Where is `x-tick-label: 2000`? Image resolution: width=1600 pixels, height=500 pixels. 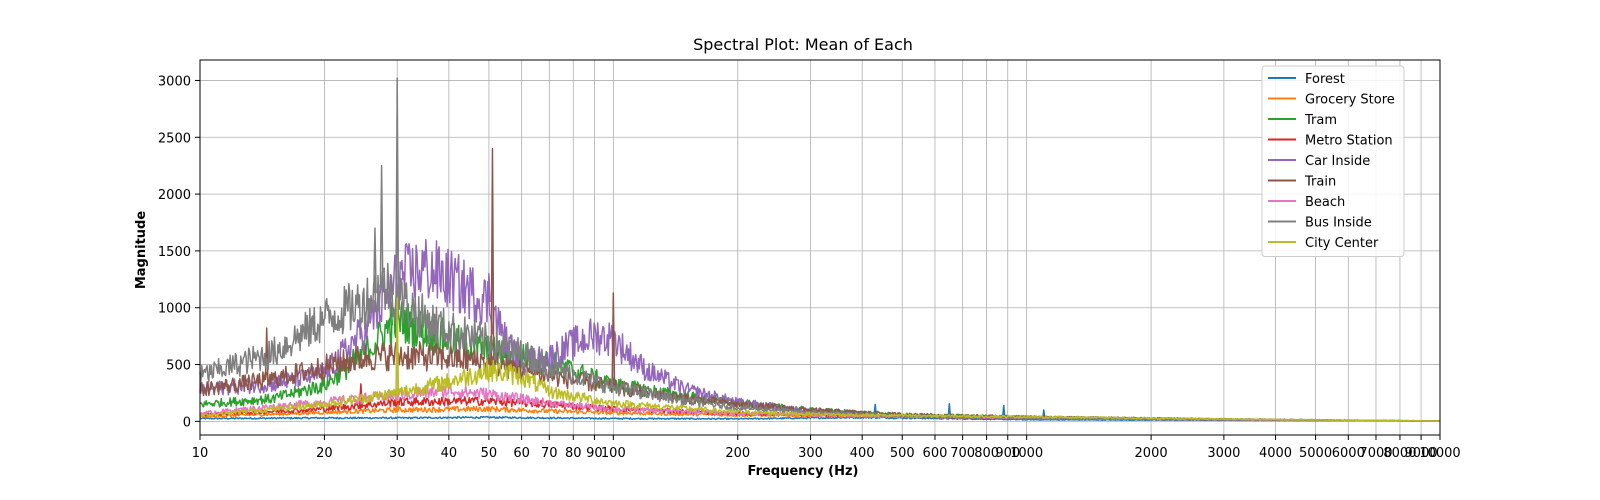 x-tick-label: 2000 is located at coordinates (1151, 453).